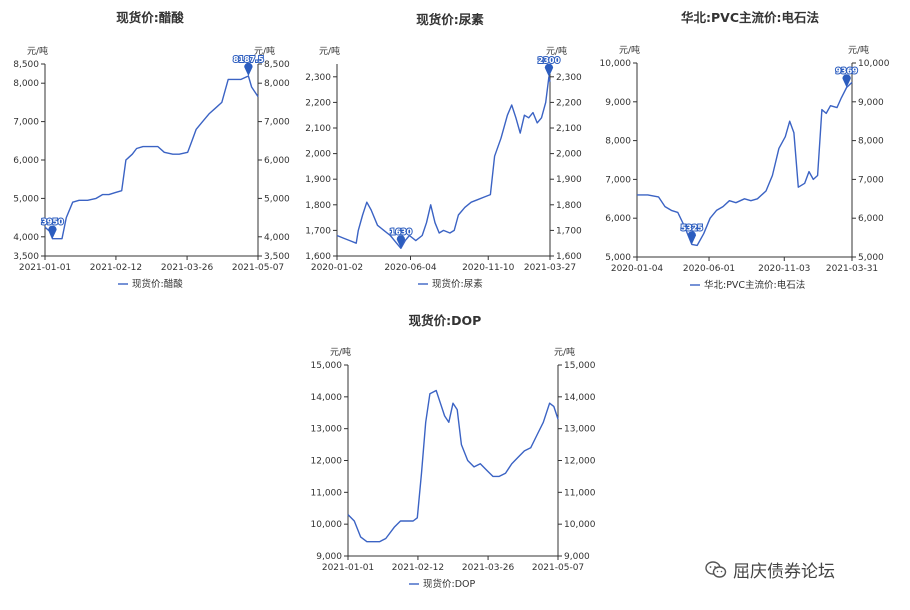 The height and width of the screenshot is (610, 910). I want to click on y-tick-label-right: 8,500, so click(277, 65).